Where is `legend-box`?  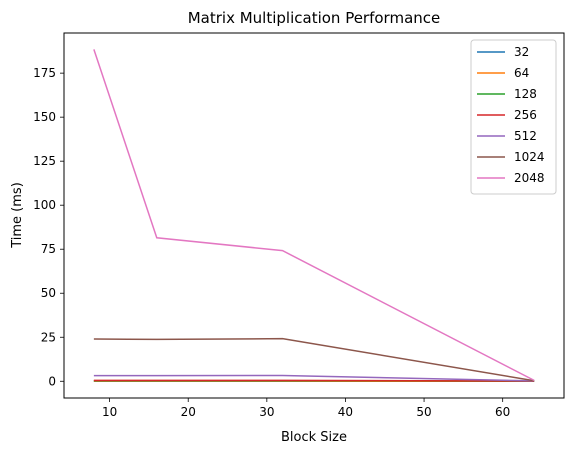 legend-box is located at coordinates (513, 117).